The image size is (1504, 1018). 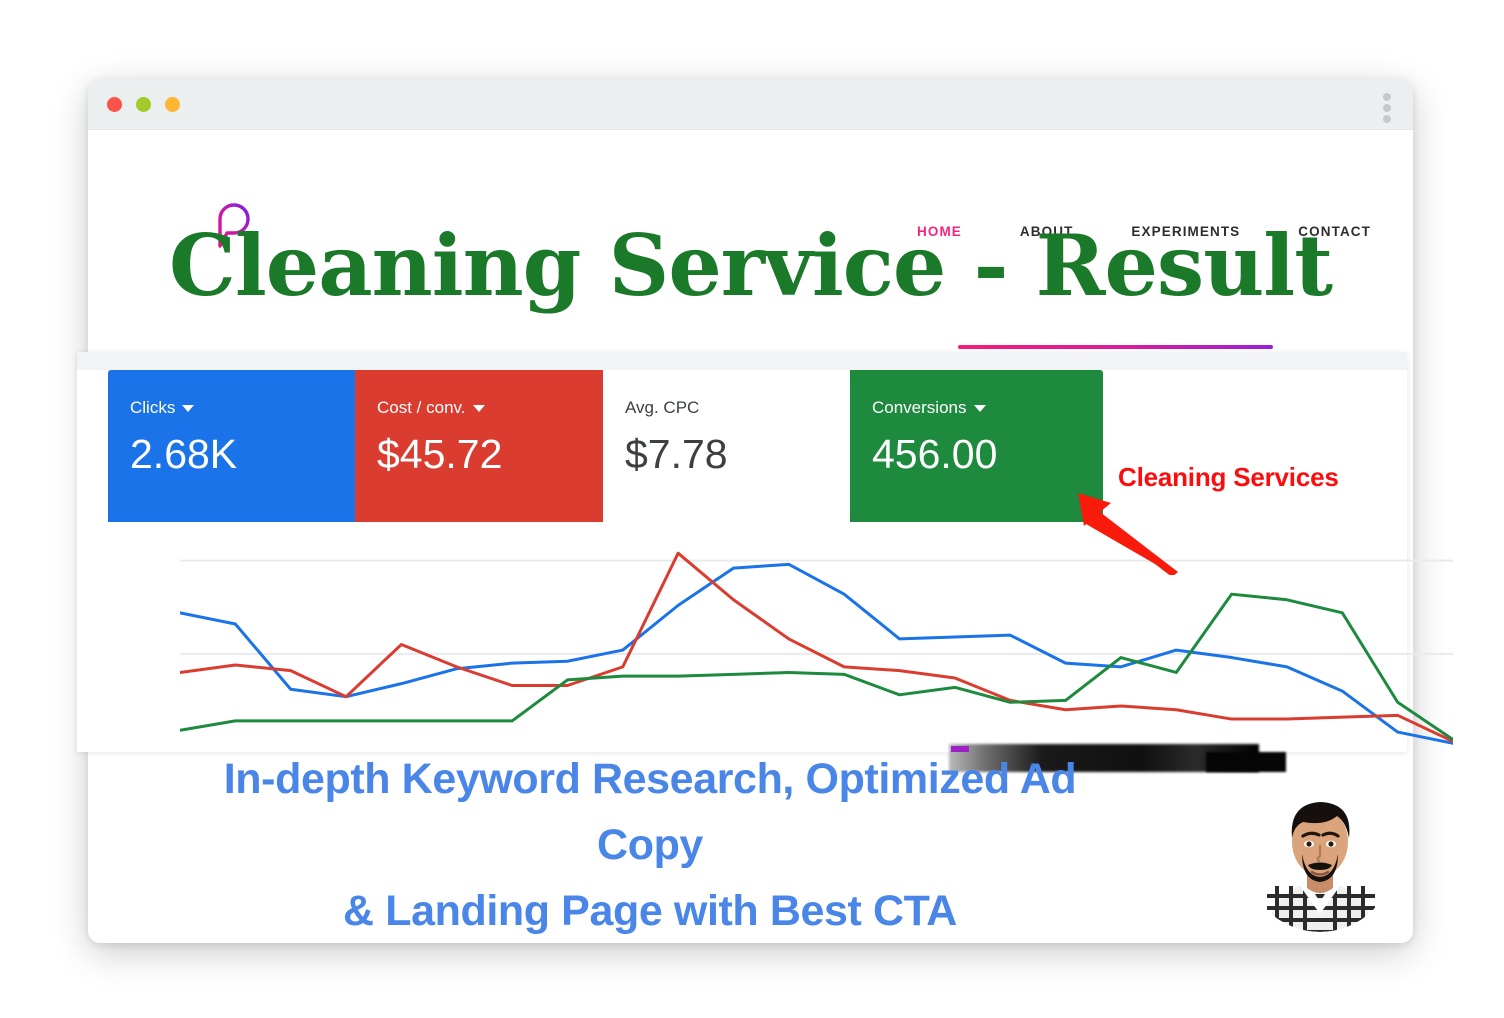 What do you see at coordinates (1246, 762) in the screenshot?
I see `blurred-image-strip-secondary` at bounding box center [1246, 762].